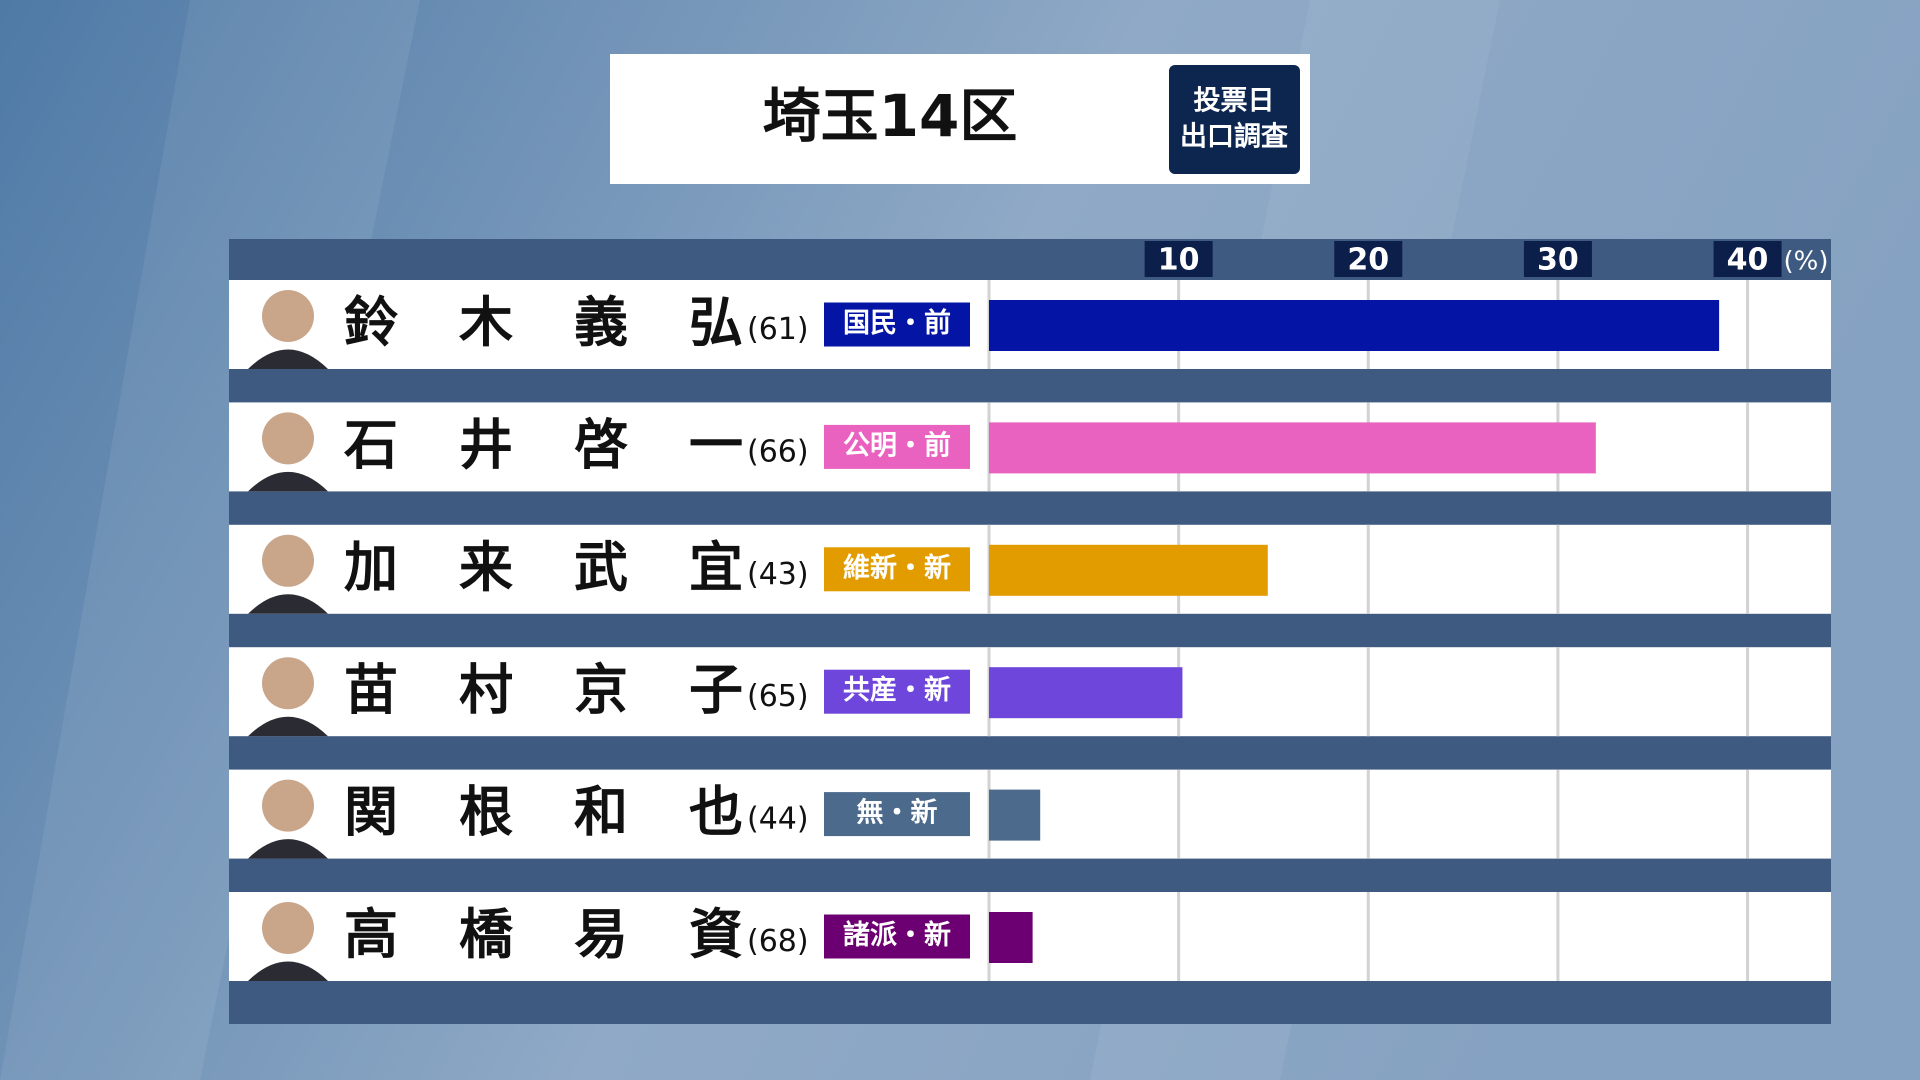 The height and width of the screenshot is (1080, 1920). What do you see at coordinates (778, 451) in the screenshot?
I see `candidate-age: (66)` at bounding box center [778, 451].